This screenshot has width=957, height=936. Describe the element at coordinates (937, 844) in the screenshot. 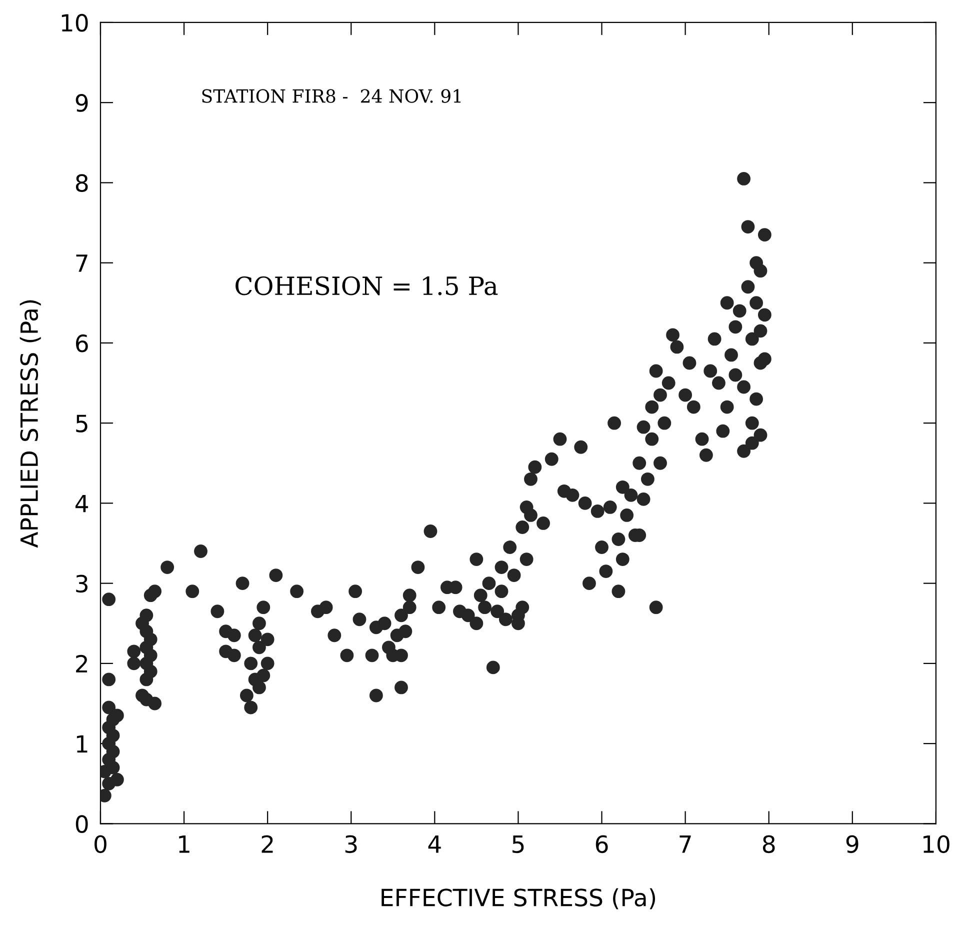

I see `x-tick-label: 10` at that location.